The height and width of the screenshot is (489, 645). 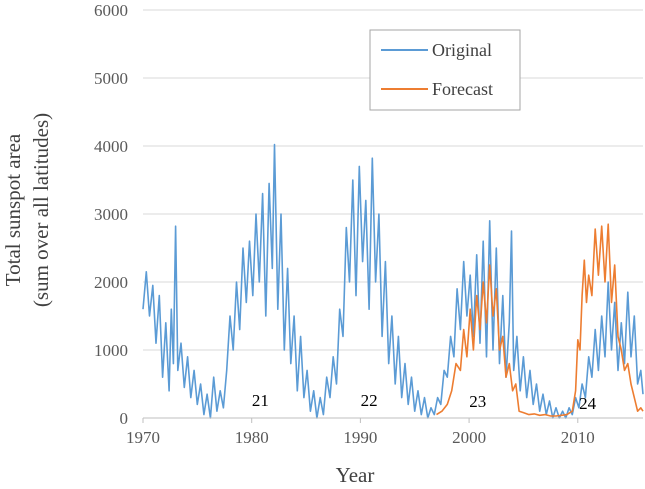 I want to click on cycle-label-21: 21, so click(x=260, y=400).